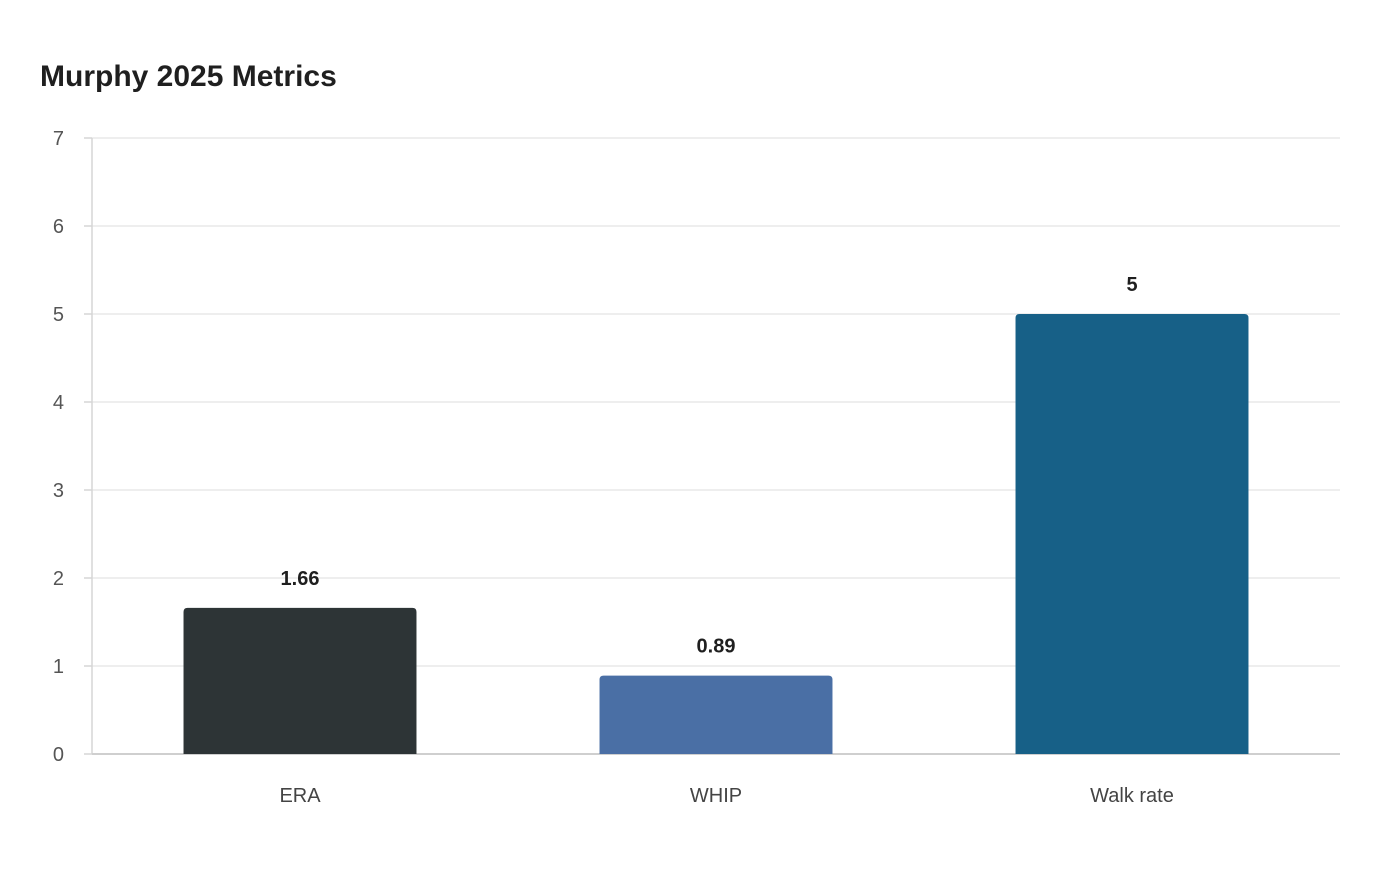 The image size is (1400, 880). Describe the element at coordinates (58, 579) in the screenshot. I see `y-tick-label: 2` at that location.